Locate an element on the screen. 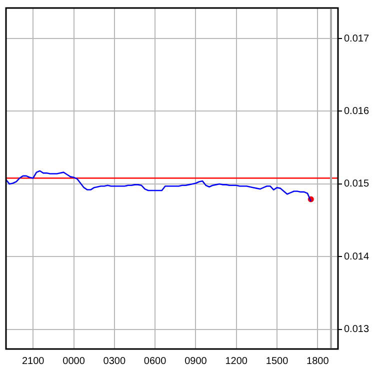 This screenshot has width=382, height=382. x-tick-label: 0900 is located at coordinates (196, 361).